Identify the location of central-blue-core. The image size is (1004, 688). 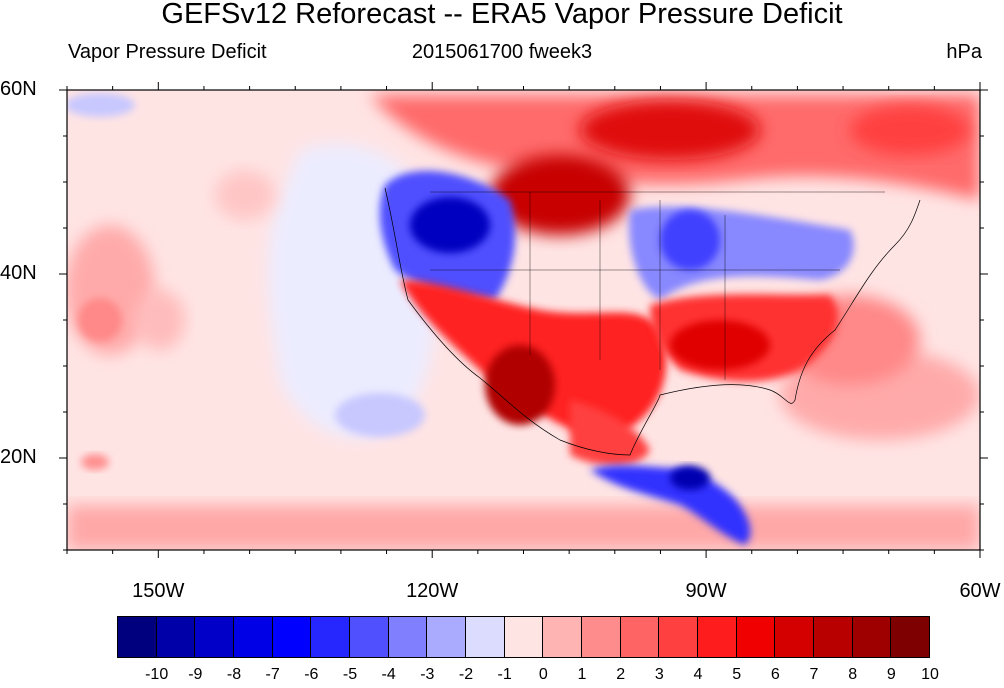
(690, 240).